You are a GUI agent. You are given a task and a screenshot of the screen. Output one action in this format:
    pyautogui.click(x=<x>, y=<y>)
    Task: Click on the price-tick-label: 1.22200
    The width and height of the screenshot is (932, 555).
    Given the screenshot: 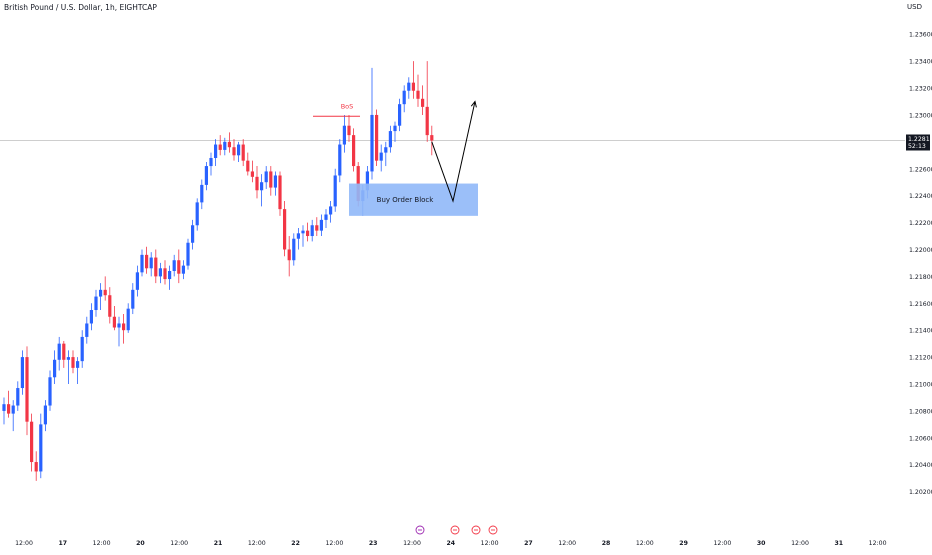 What is the action you would take?
    pyautogui.click(x=920, y=223)
    